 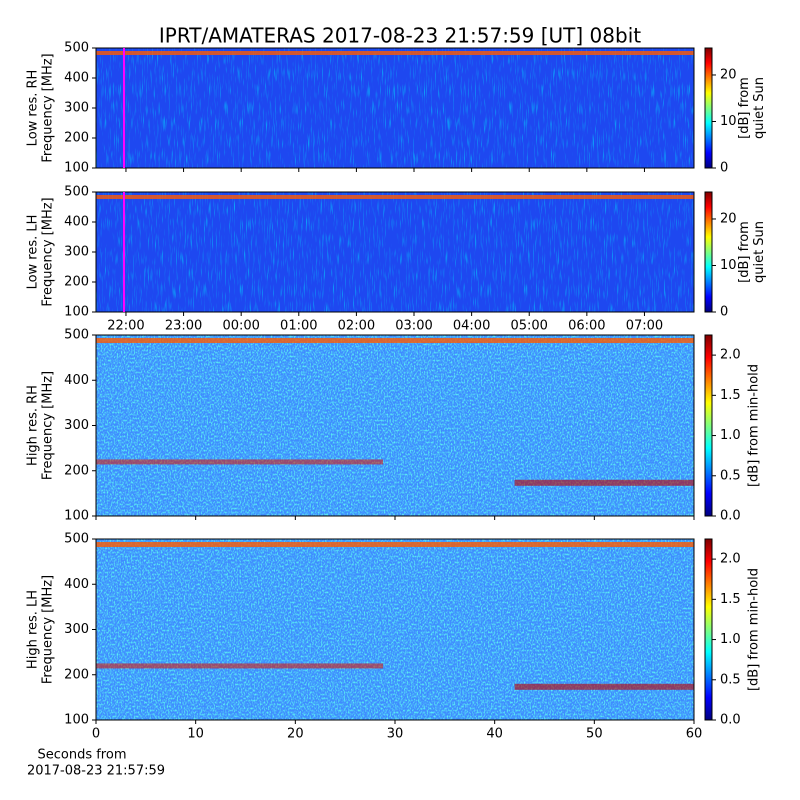 I want to click on x-tick-label: 50, so click(x=594, y=734).